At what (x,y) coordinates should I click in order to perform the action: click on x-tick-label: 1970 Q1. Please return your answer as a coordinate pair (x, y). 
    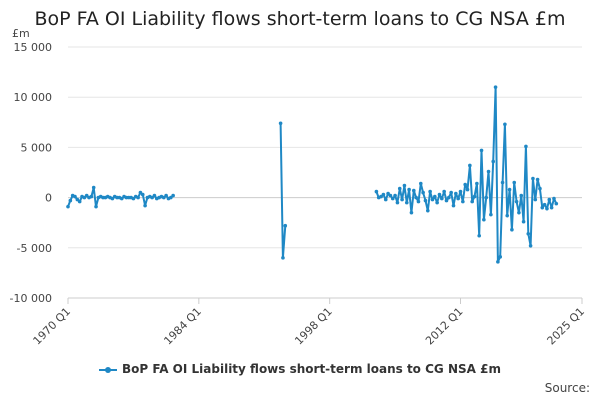
    Looking at the image, I should click on (52, 326).